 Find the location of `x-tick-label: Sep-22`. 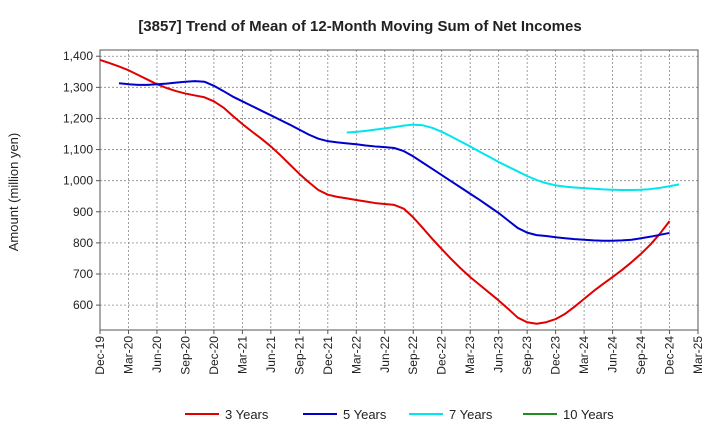

x-tick-label: Sep-22 is located at coordinates (413, 355).